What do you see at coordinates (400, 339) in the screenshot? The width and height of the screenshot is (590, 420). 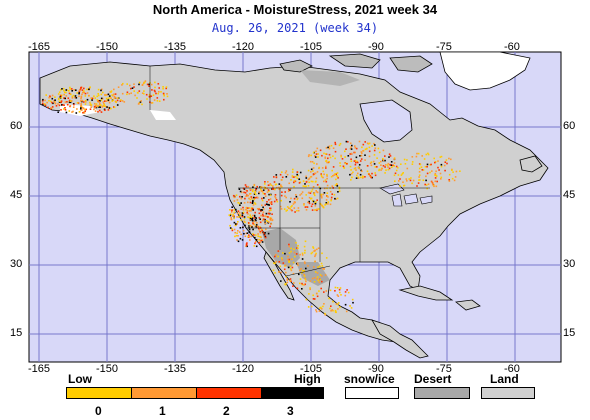 I see `central-america` at bounding box center [400, 339].